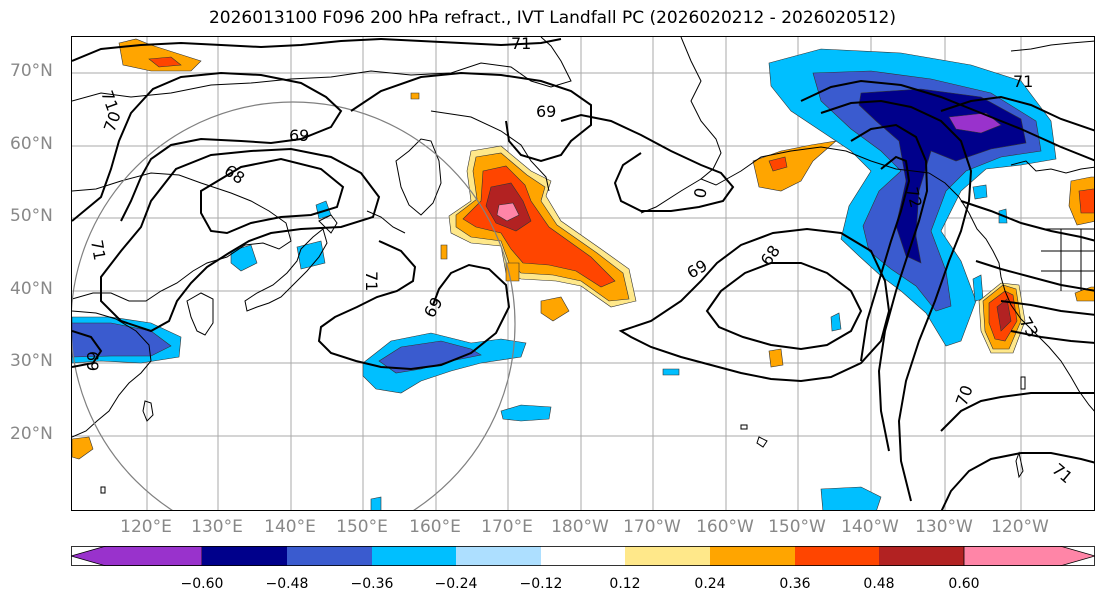  What do you see at coordinates (942, 176) in the screenshot?
I see `shade-navy-gulf-alaska` at bounding box center [942, 176].